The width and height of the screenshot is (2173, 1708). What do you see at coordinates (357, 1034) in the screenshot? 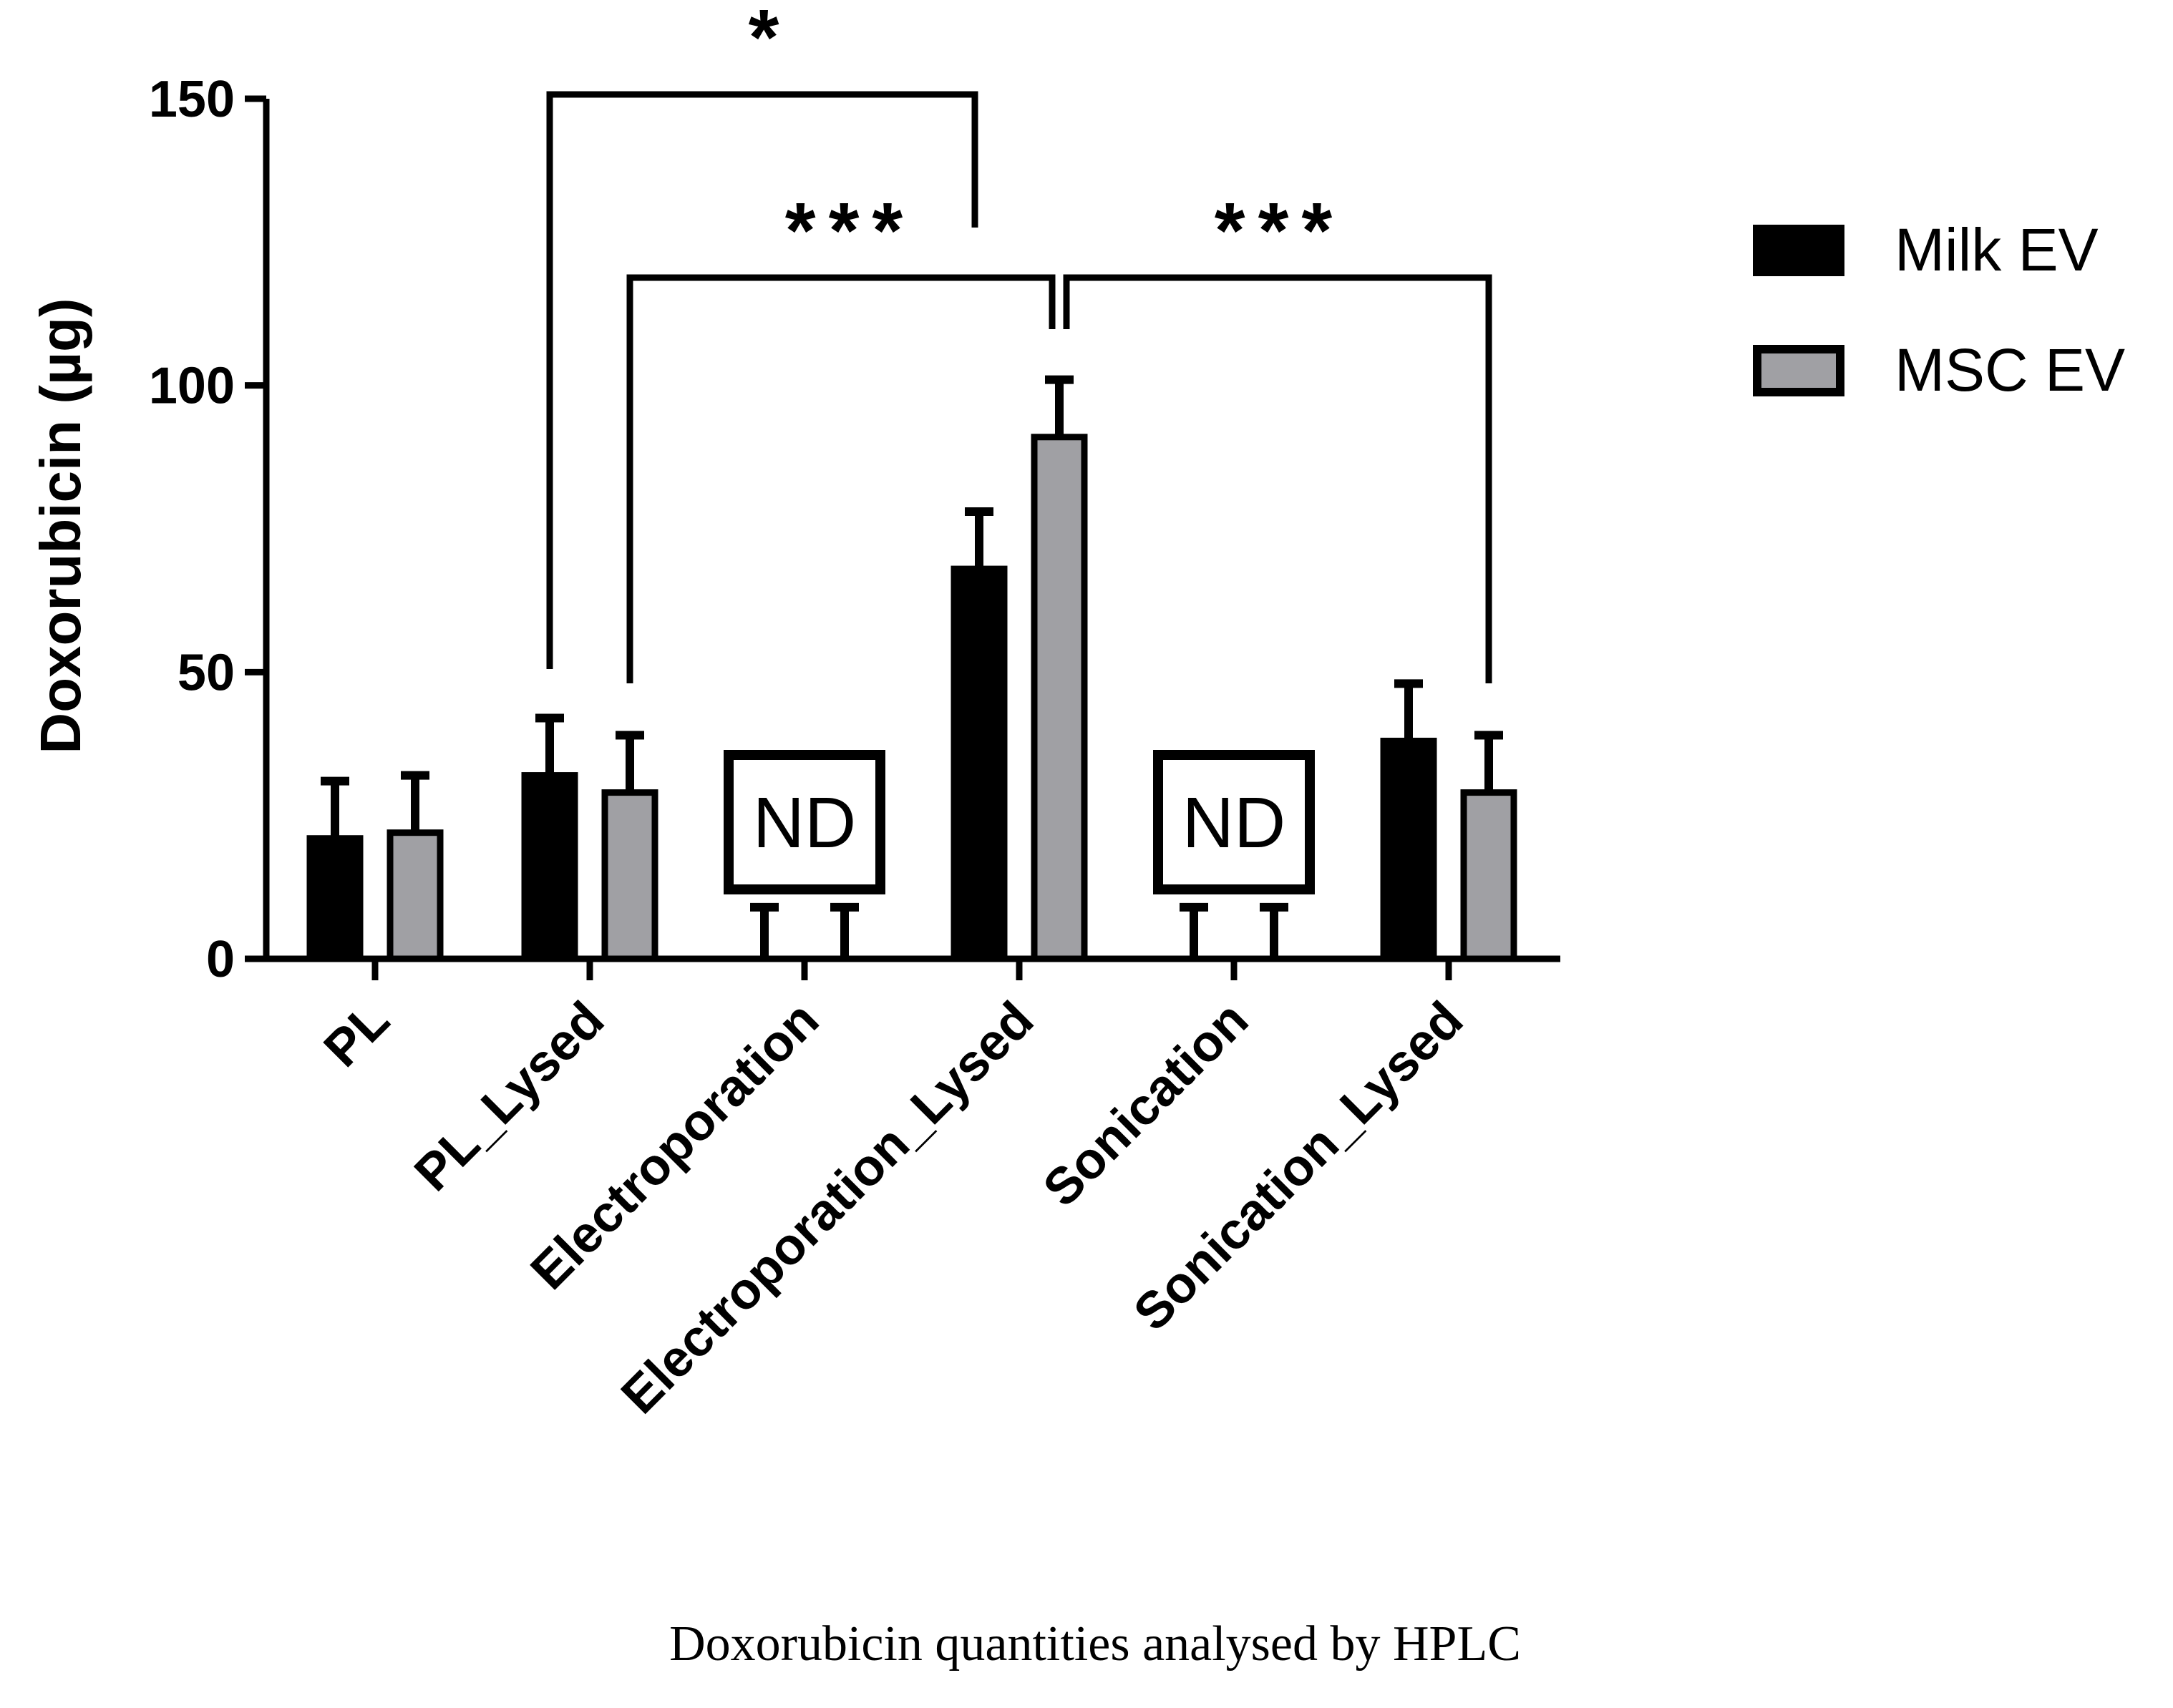
I see `x-tick-label: PL` at bounding box center [357, 1034].